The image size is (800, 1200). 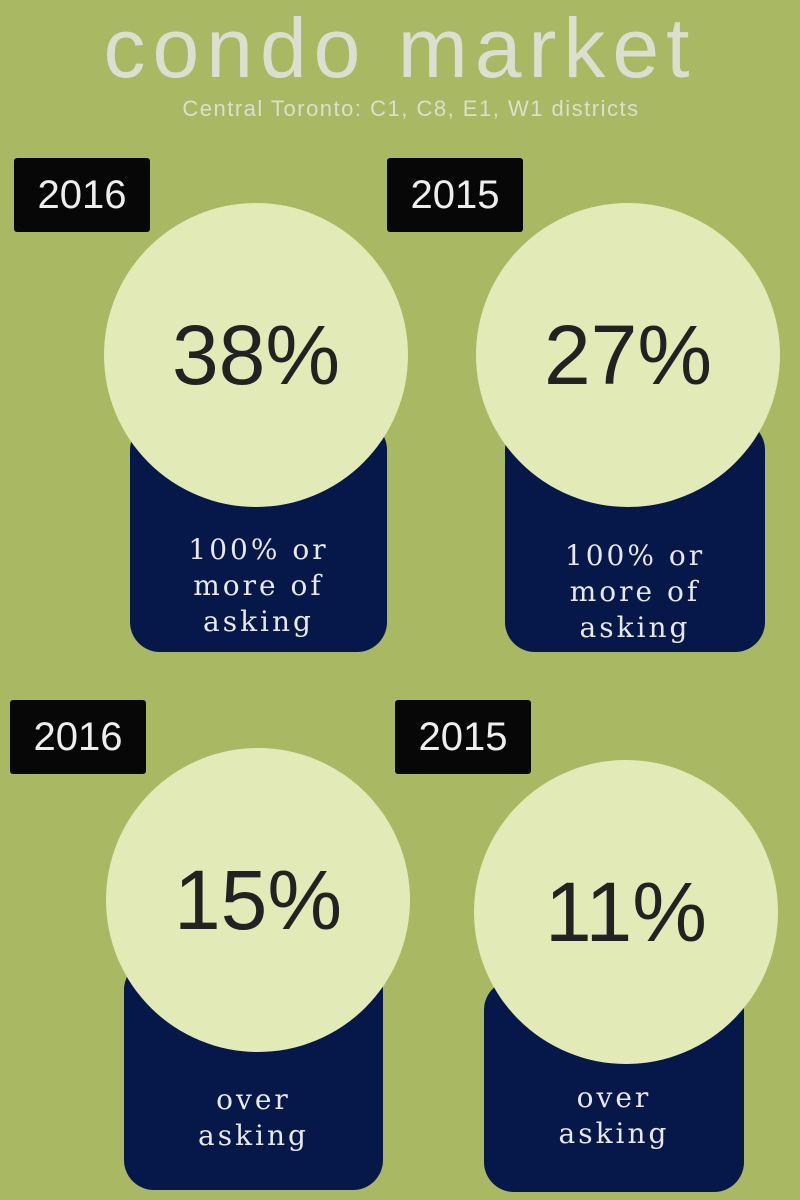 I want to click on title: condo market, so click(x=400, y=48).